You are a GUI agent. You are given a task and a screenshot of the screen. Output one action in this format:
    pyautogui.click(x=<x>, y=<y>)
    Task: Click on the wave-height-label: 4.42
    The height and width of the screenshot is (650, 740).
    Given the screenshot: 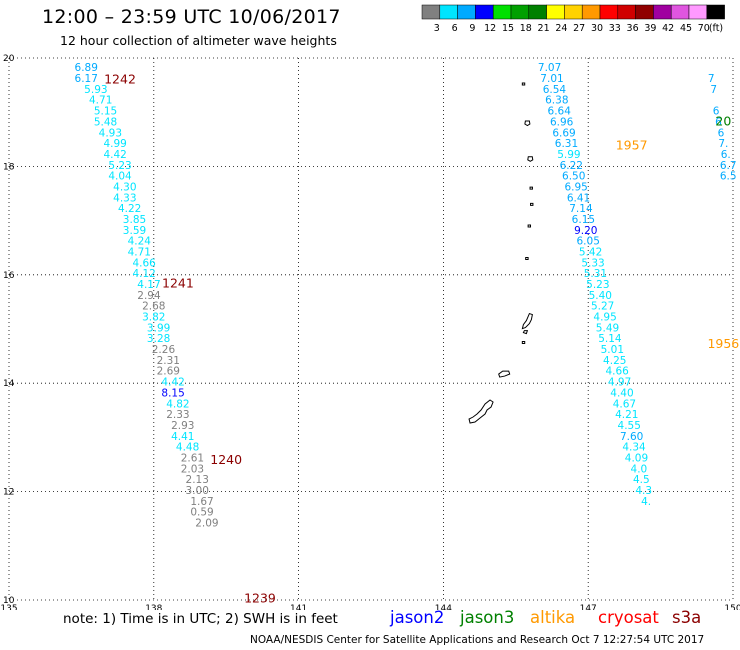 What is the action you would take?
    pyautogui.click(x=172, y=383)
    